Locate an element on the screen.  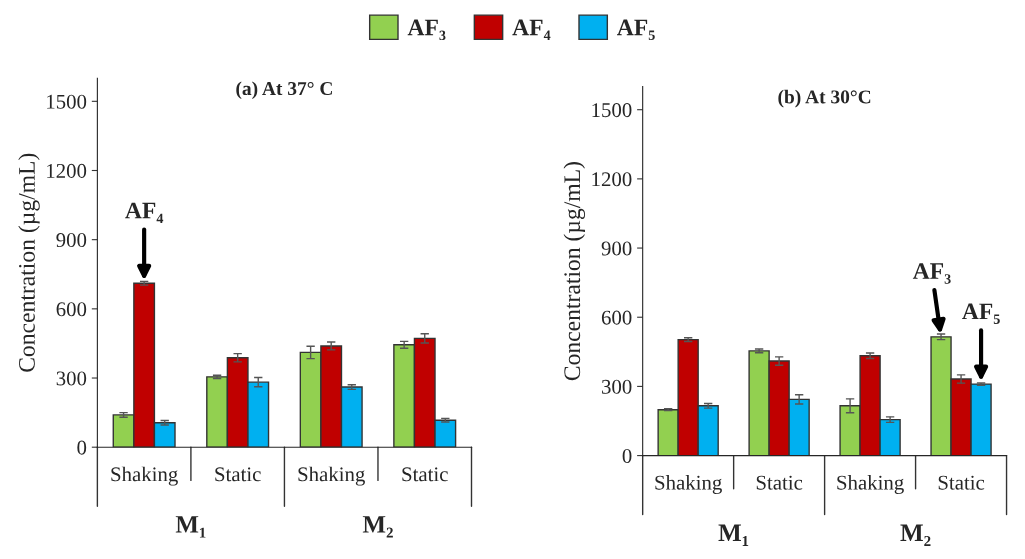
legend-label: AF₅ is located at coordinates (636, 30).